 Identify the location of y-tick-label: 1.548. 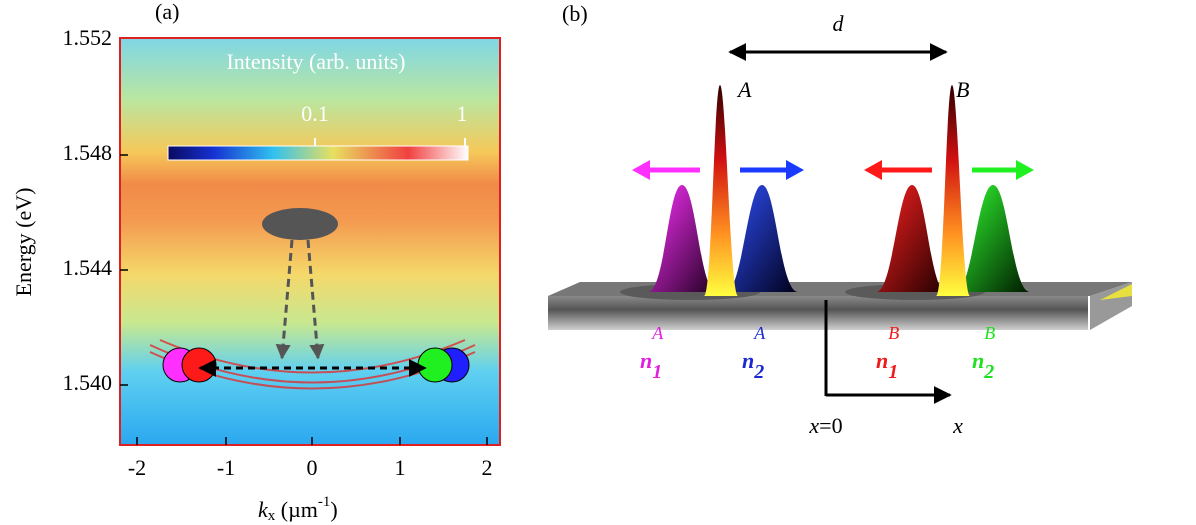
(88, 152).